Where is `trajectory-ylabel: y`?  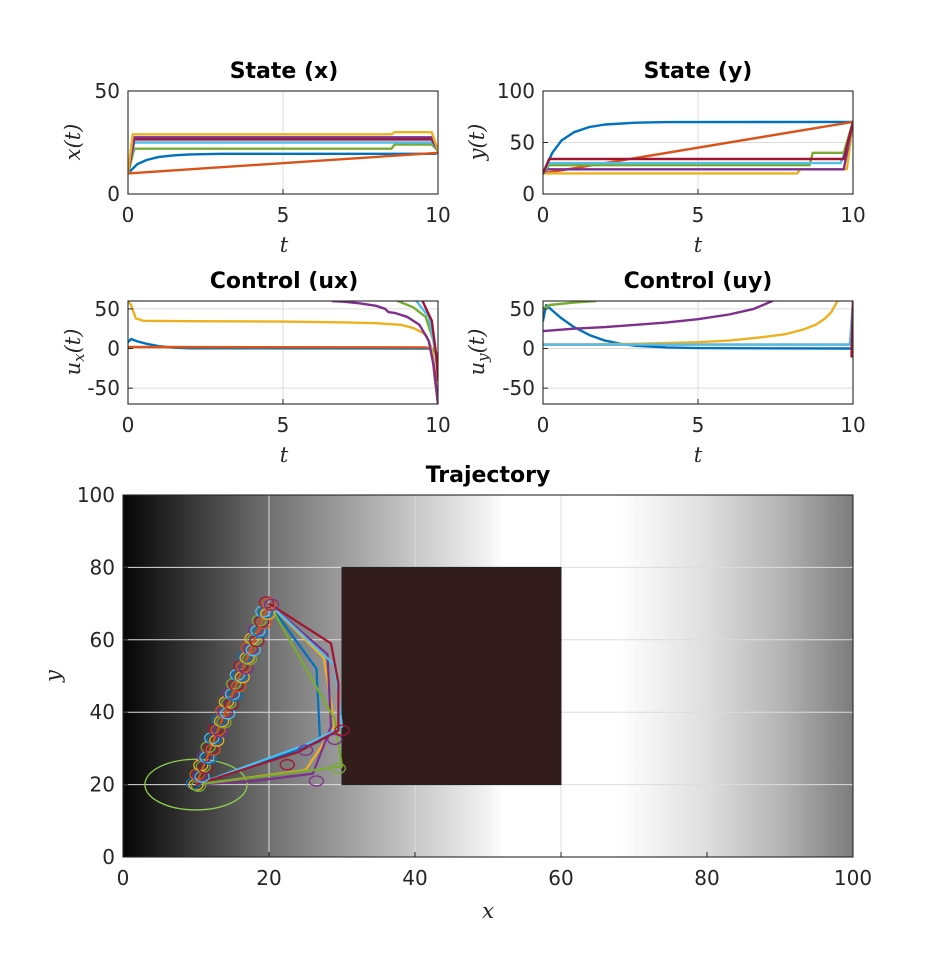
trajectory-ylabel: y is located at coordinates (53, 676).